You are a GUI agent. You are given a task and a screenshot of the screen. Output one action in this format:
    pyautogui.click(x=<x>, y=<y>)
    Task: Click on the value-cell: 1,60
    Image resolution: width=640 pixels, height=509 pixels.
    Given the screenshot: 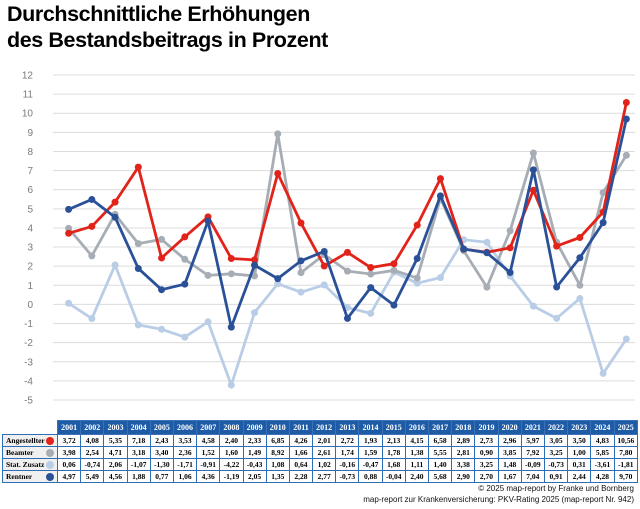 What is the action you would take?
    pyautogui.click(x=231, y=452)
    